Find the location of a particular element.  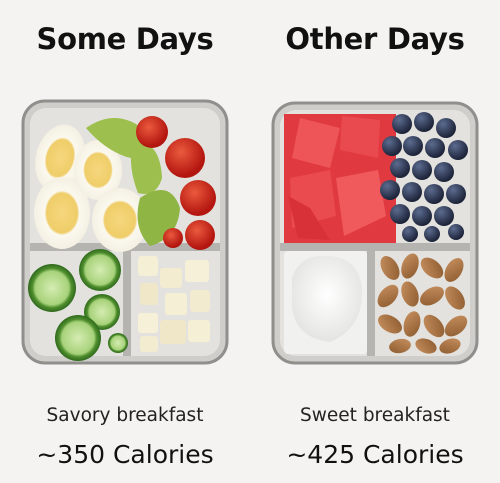

panel-title: Some Days is located at coordinates (125, 39).